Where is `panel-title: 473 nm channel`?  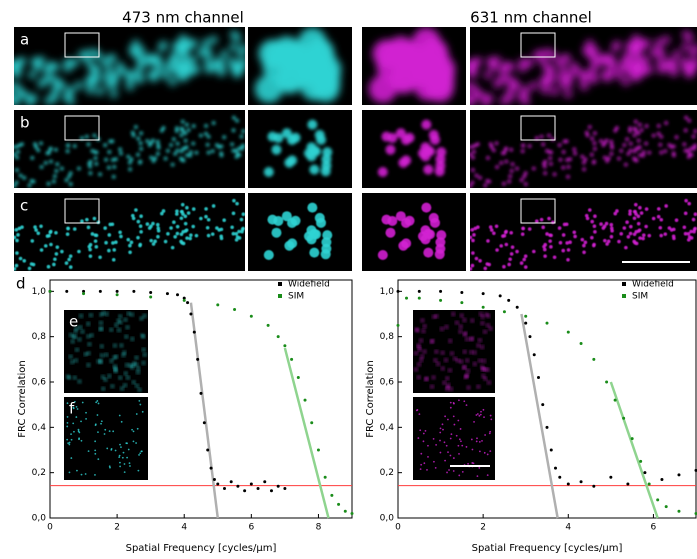 panel-title: 473 nm channel is located at coordinates (183, 18).